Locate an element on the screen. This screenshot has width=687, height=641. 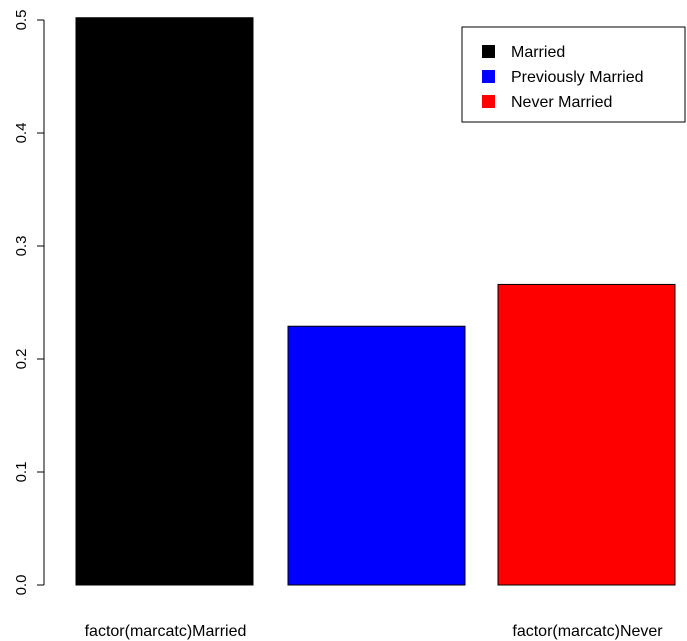
legend-label: Never Married is located at coordinates (561, 102).